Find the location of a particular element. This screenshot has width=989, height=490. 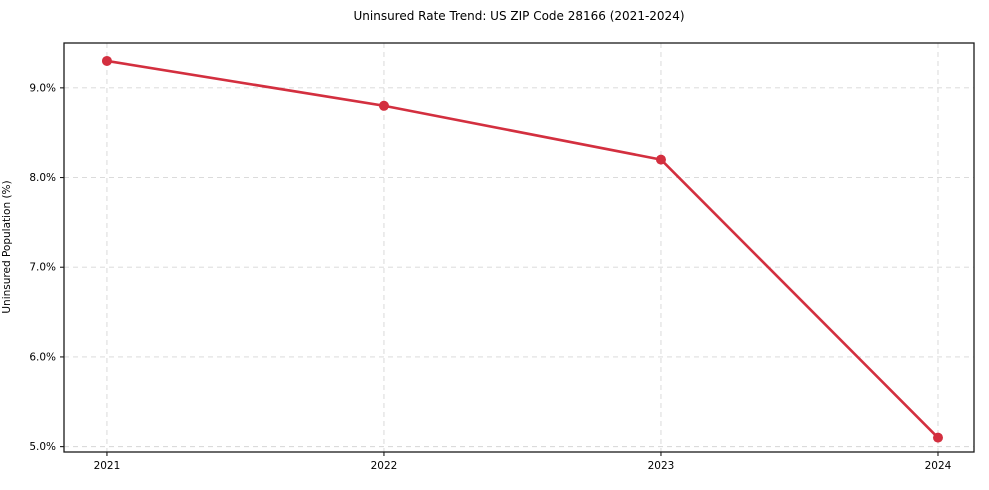

x-tick-label: 2023 is located at coordinates (661, 466).